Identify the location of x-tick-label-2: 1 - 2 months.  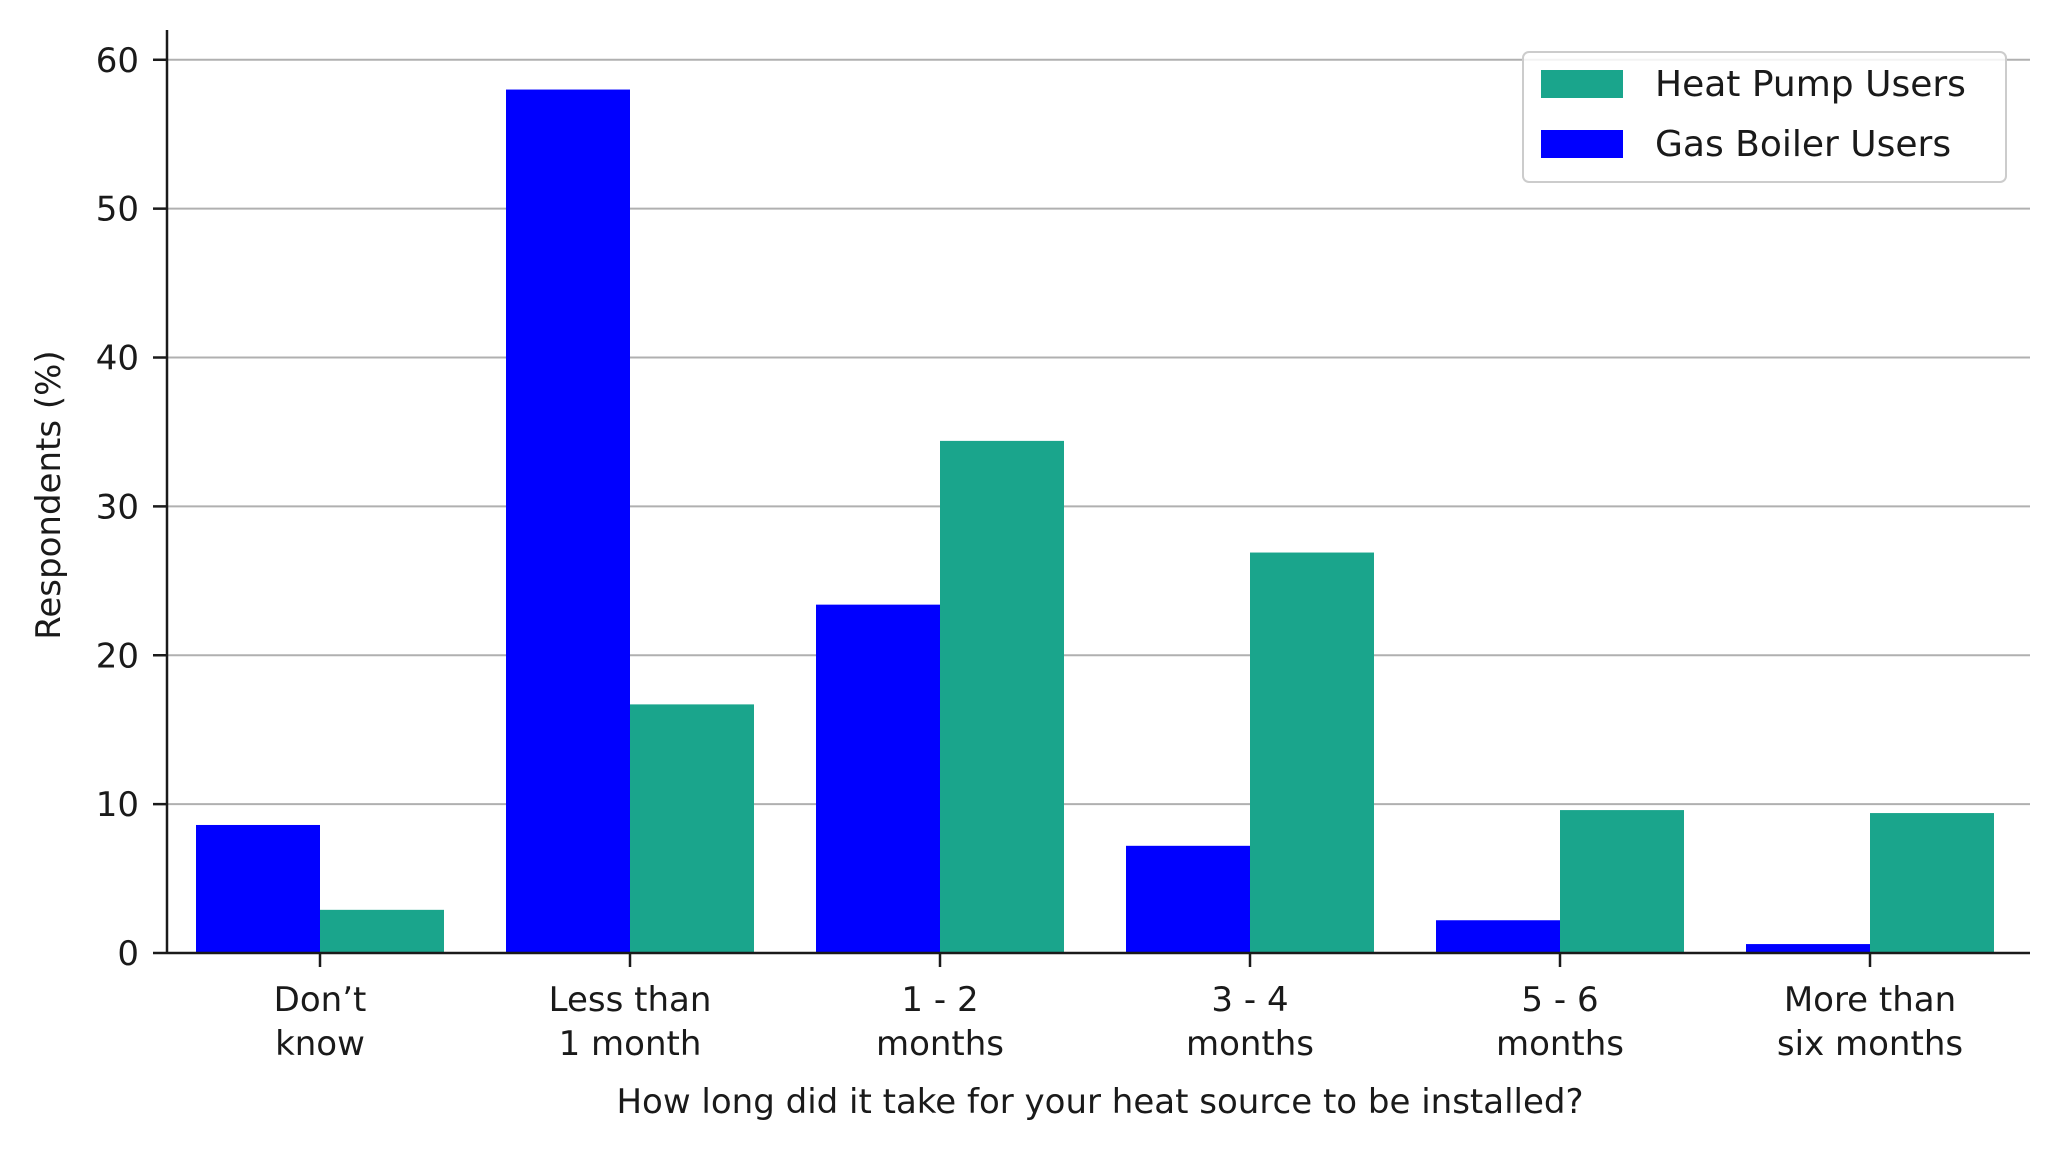
(940, 1022).